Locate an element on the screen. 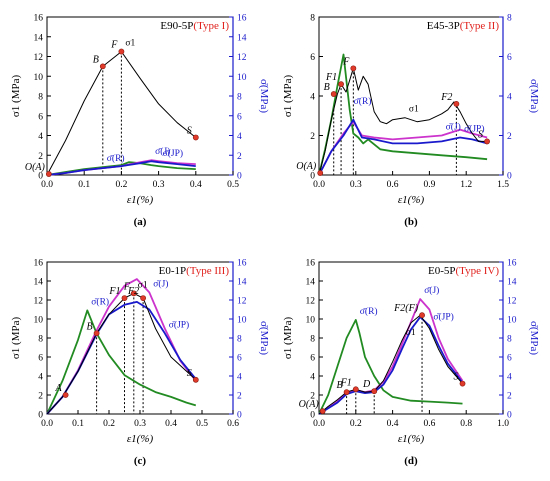  y2-tick-label: 6 is located at coordinates (509, 58).